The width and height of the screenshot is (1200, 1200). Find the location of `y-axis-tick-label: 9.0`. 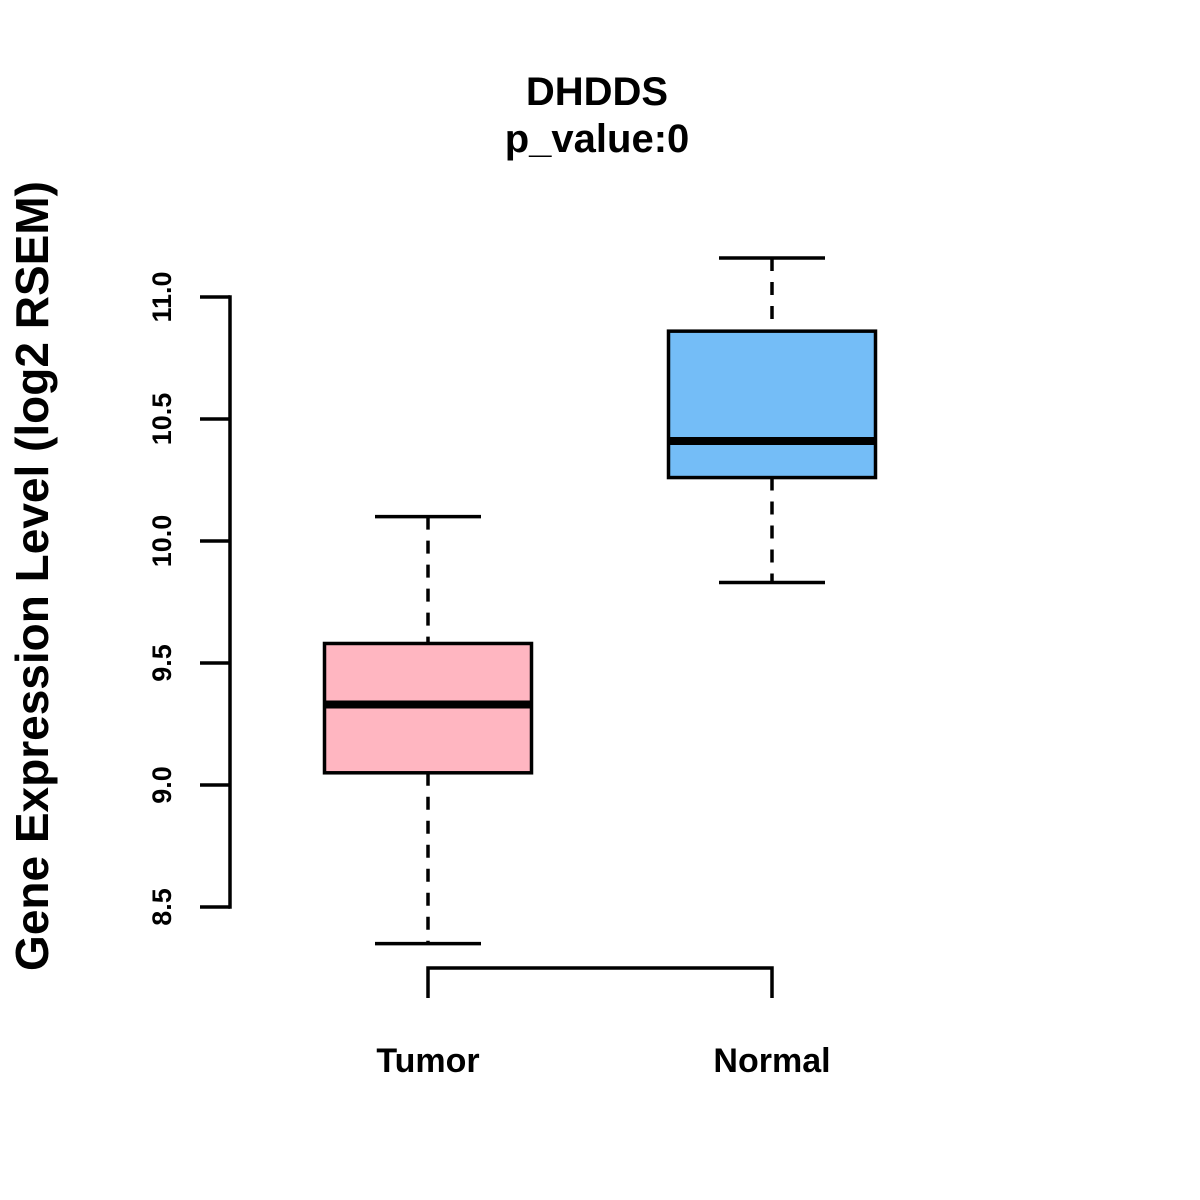

y-axis-tick-label: 9.0 is located at coordinates (162, 785).